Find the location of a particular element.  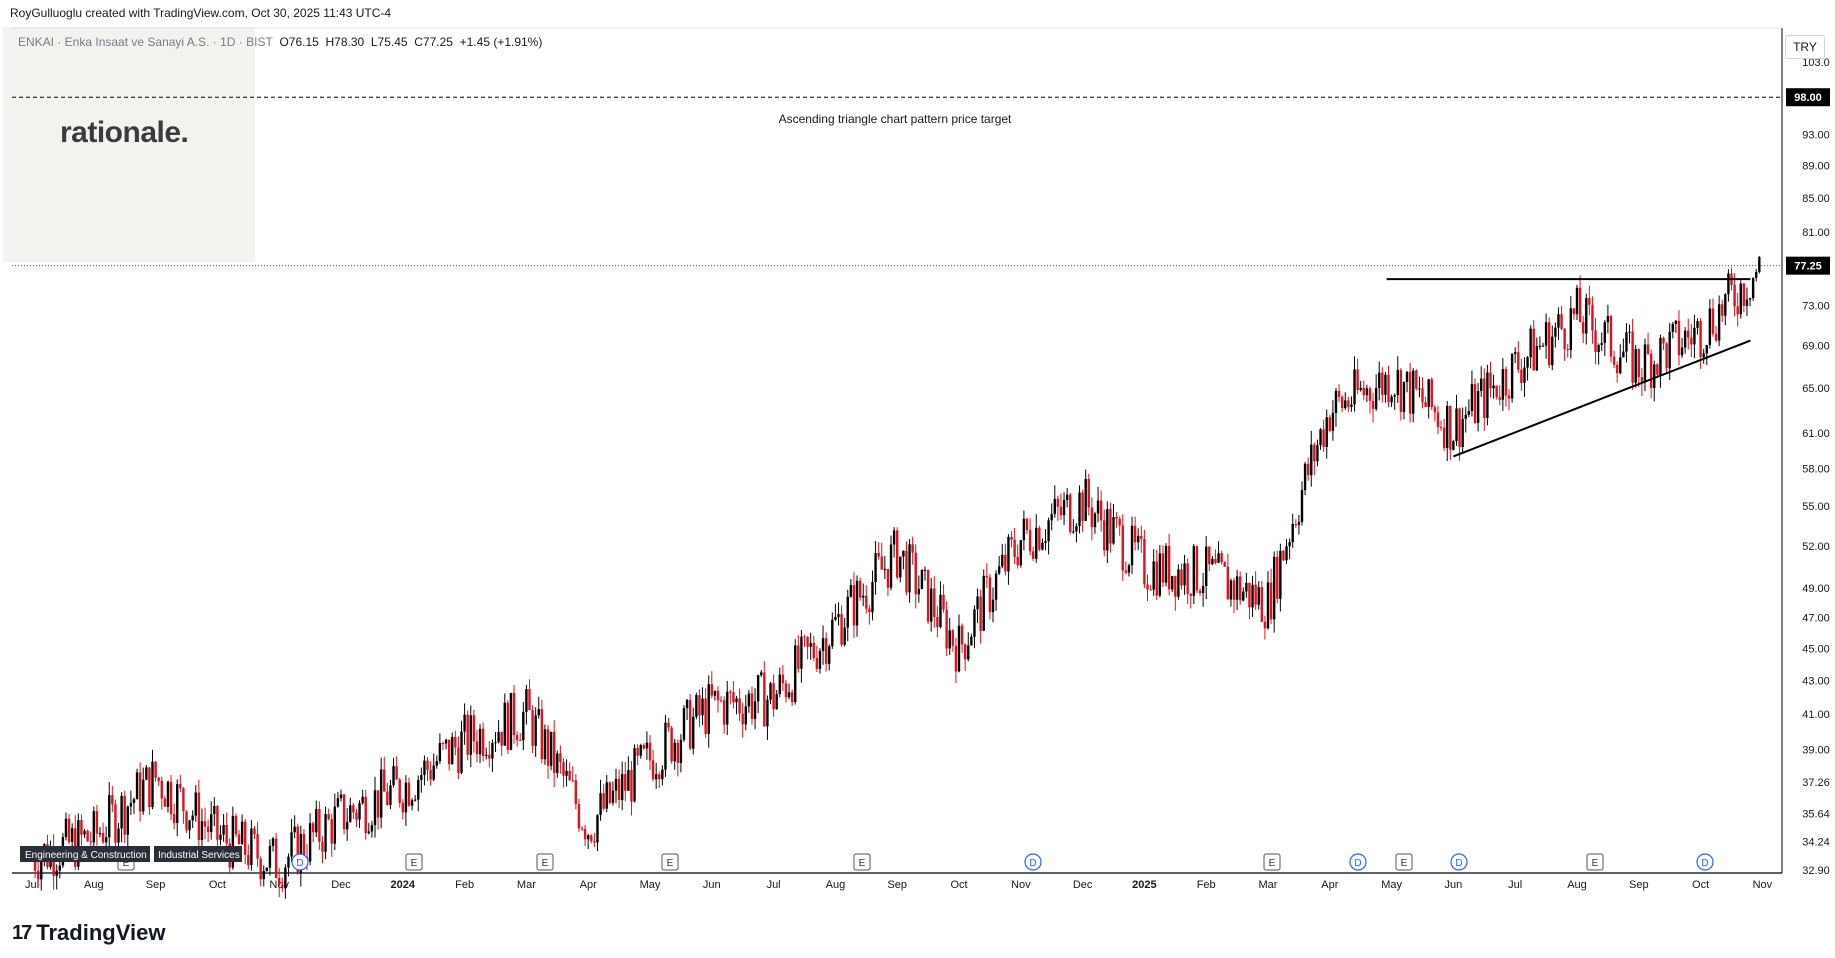

industry-tag: Industrial Services is located at coordinates (199, 855).